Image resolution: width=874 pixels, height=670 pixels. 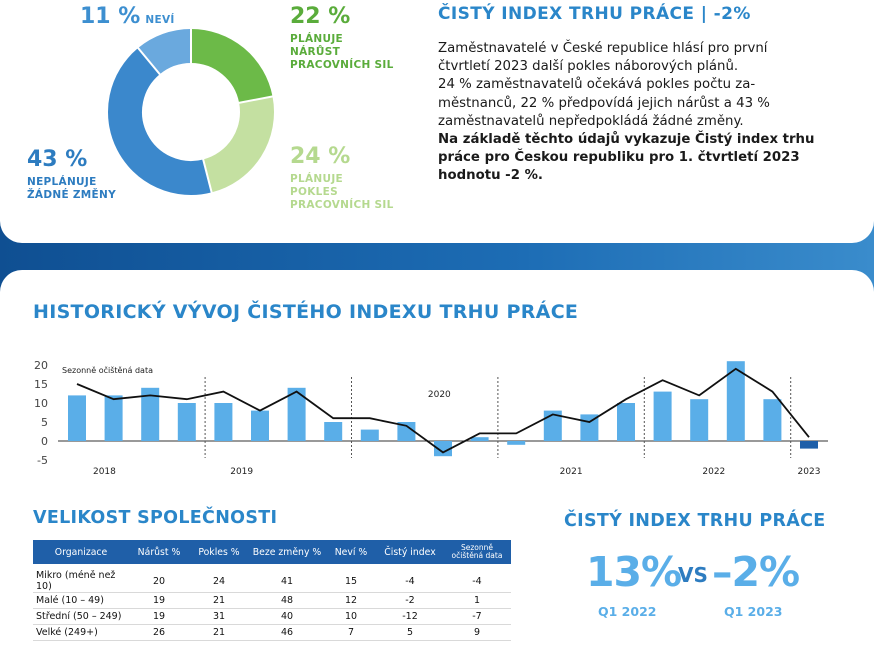 What do you see at coordinates (351, 578) in the screenshot?
I see `table-cell: 15` at bounding box center [351, 578].